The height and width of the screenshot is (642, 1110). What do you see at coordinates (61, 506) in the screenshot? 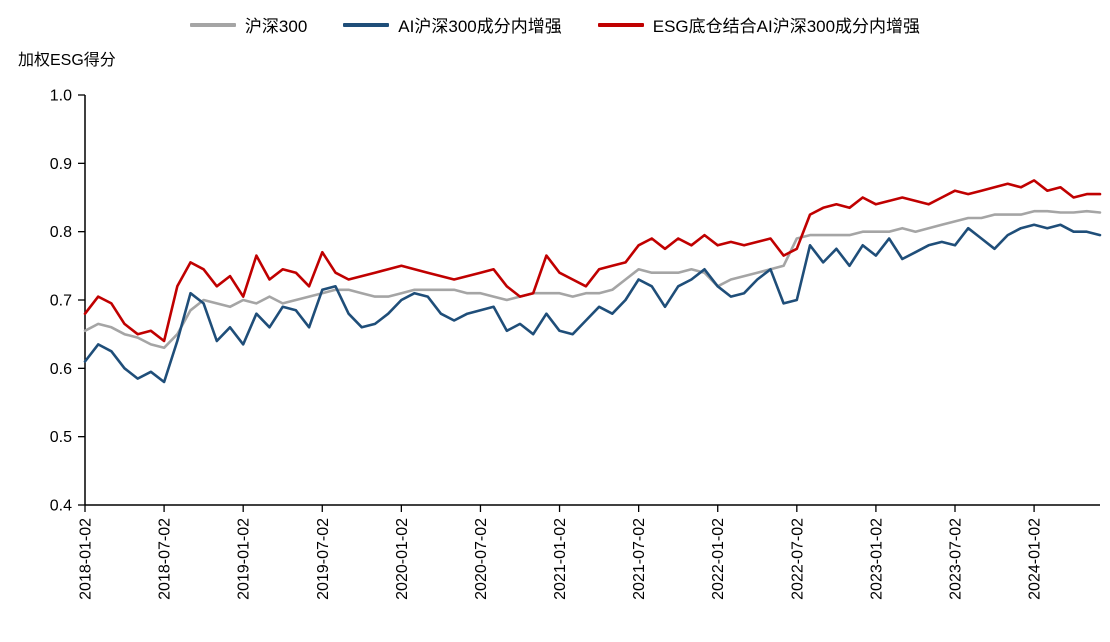
I see `svg-text: 0.4` at bounding box center [61, 506].